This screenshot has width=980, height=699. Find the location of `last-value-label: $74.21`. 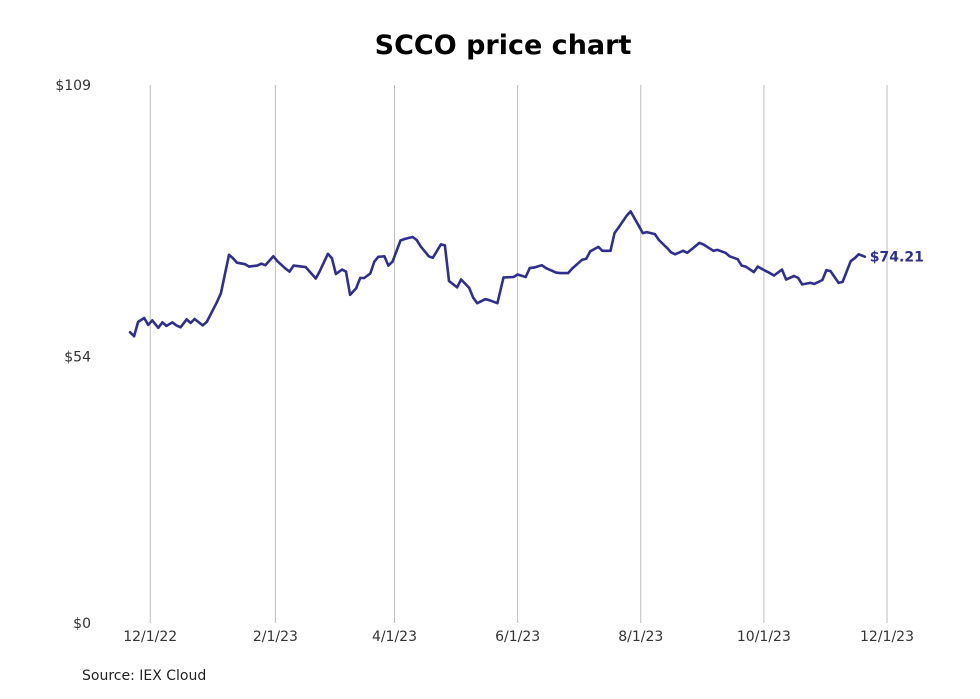

last-value-label: $74.21 is located at coordinates (897, 258).